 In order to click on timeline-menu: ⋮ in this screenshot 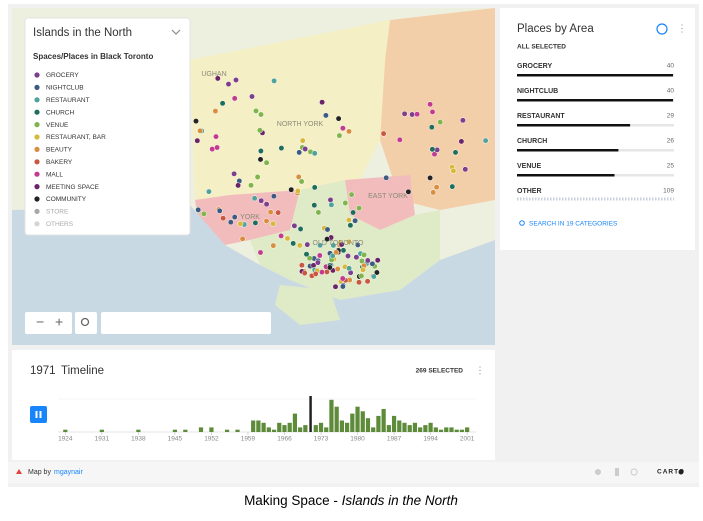, I will do `click(480, 371)`.